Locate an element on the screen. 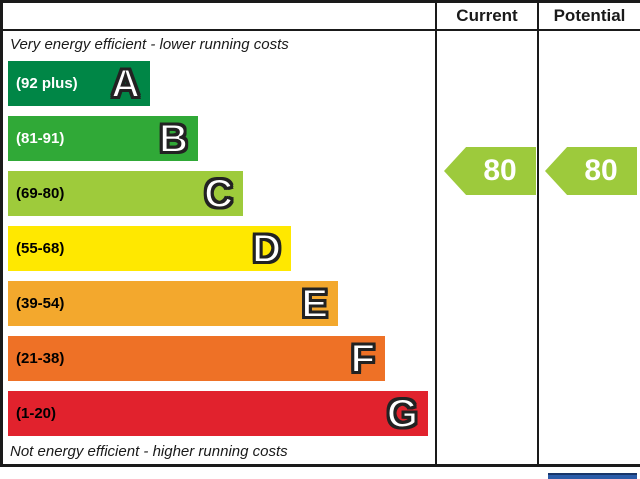 The width and height of the screenshot is (640, 479). potential-column-header: Potential is located at coordinates (589, 15).